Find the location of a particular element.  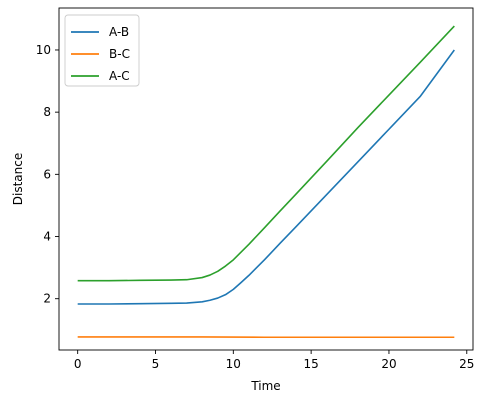

x-tick-label: 5 is located at coordinates (156, 364).